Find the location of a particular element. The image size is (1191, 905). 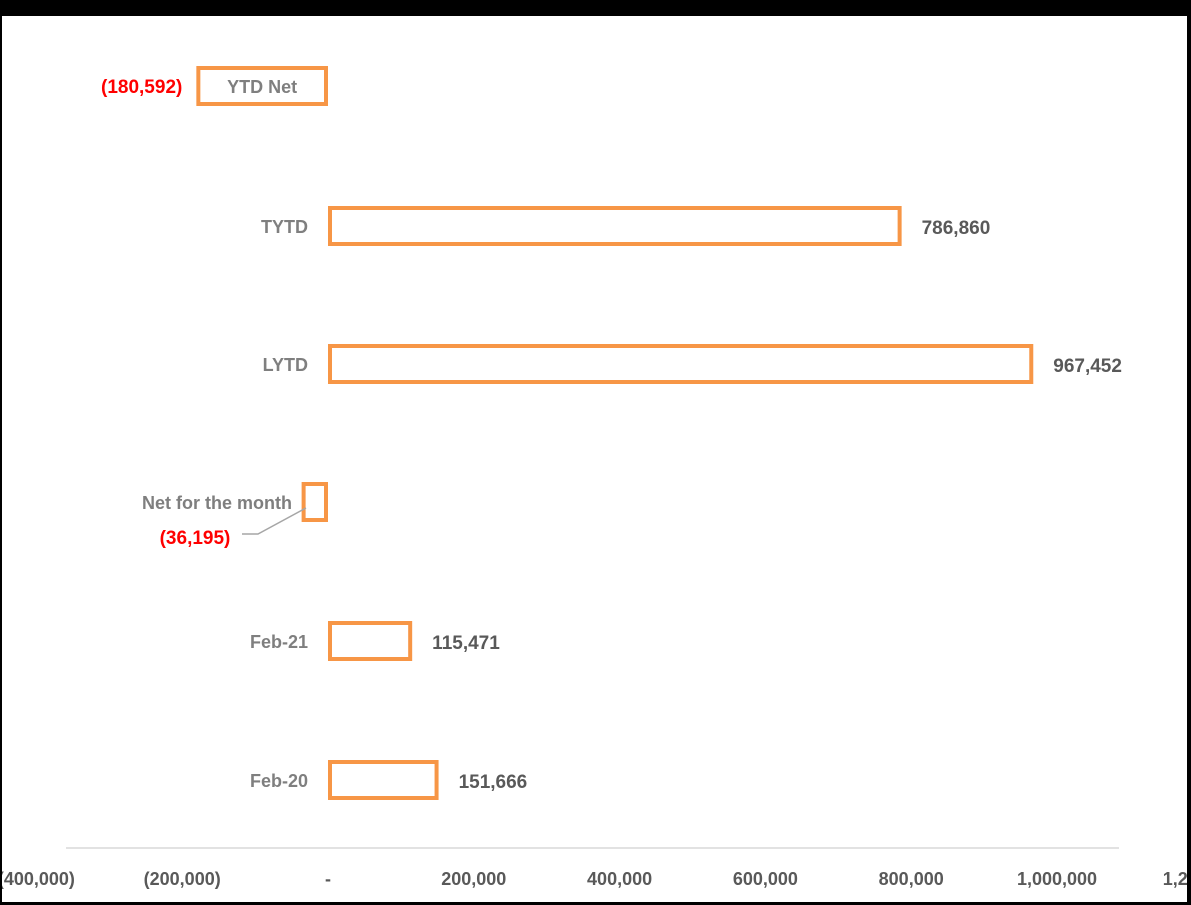

category-label: YTD Net is located at coordinates (262, 87).